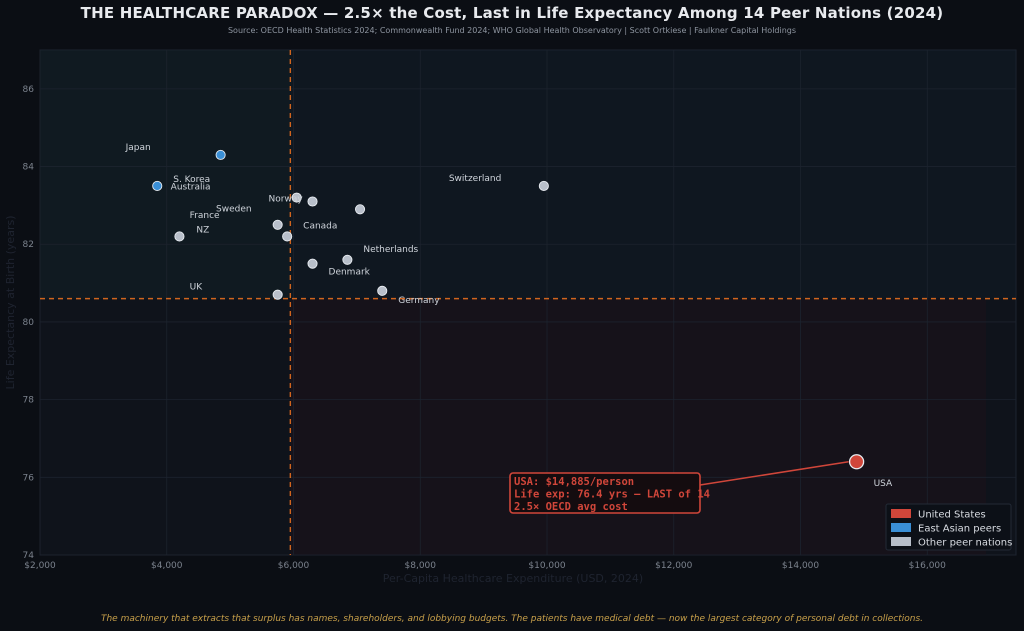  Describe the element at coordinates (883, 484) in the screenshot. I see `point-label: USA` at that location.